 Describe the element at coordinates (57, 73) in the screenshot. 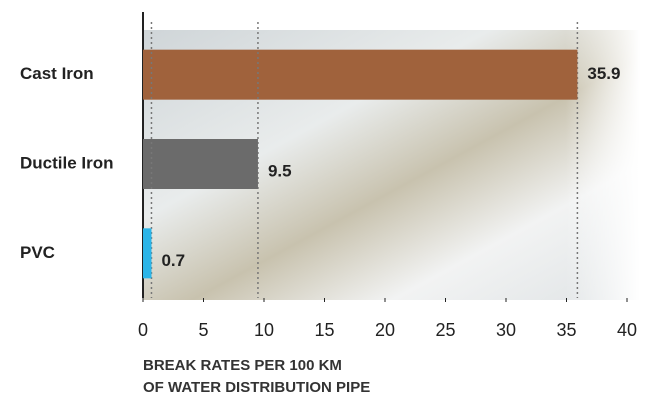

I see `category-label: Cast Iron` at that location.